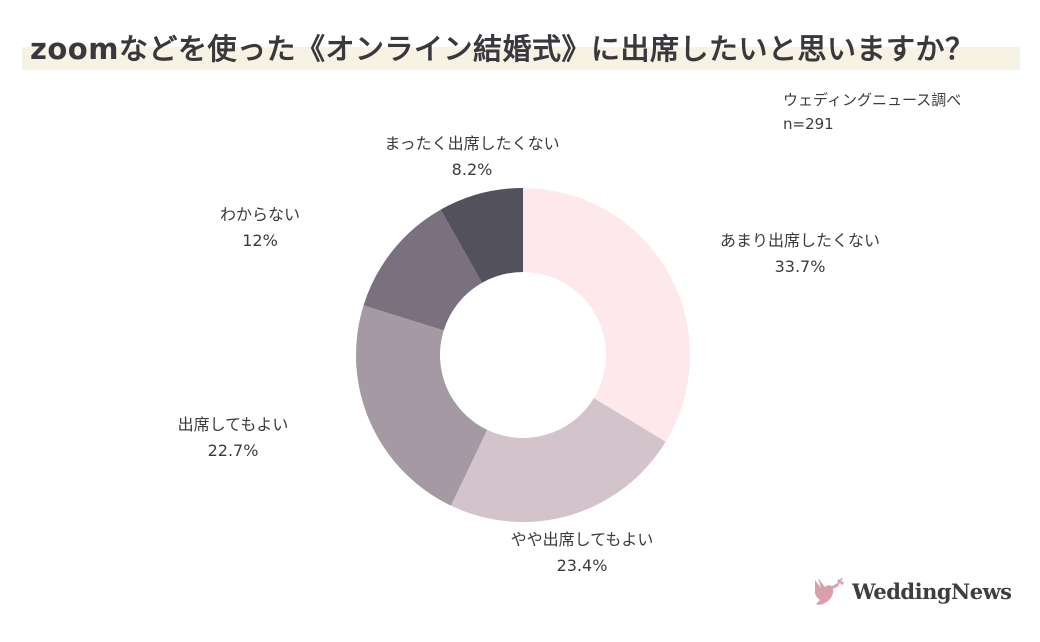 Image resolution: width=1040 pixels, height=642 pixels. What do you see at coordinates (872, 100) in the screenshot?
I see `source-text: ウェディングニュース調べ` at bounding box center [872, 100].